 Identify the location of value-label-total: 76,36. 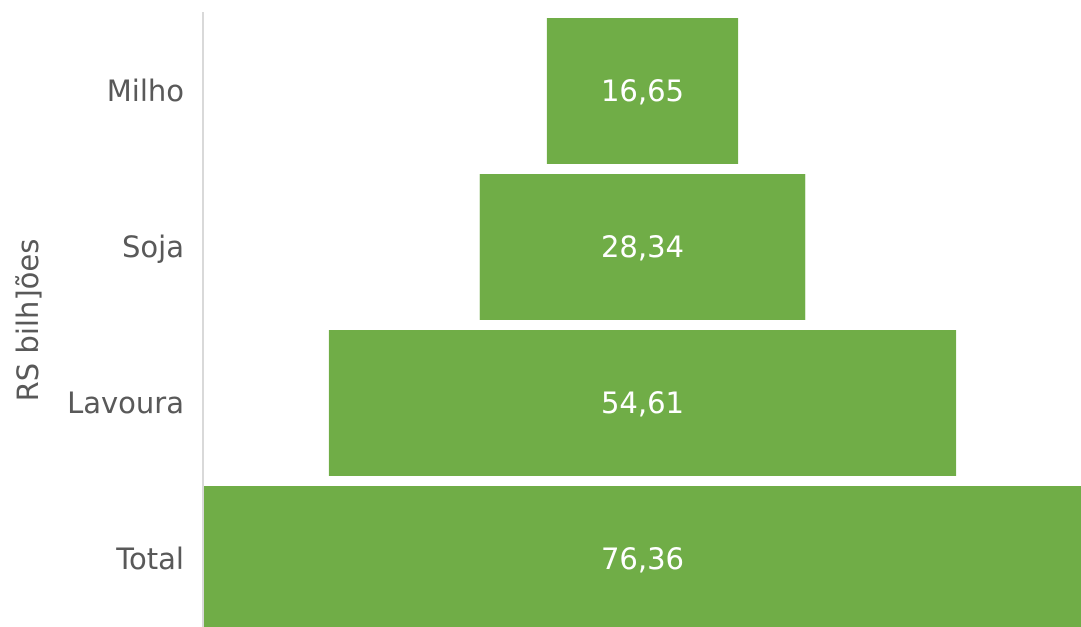
(642, 559).